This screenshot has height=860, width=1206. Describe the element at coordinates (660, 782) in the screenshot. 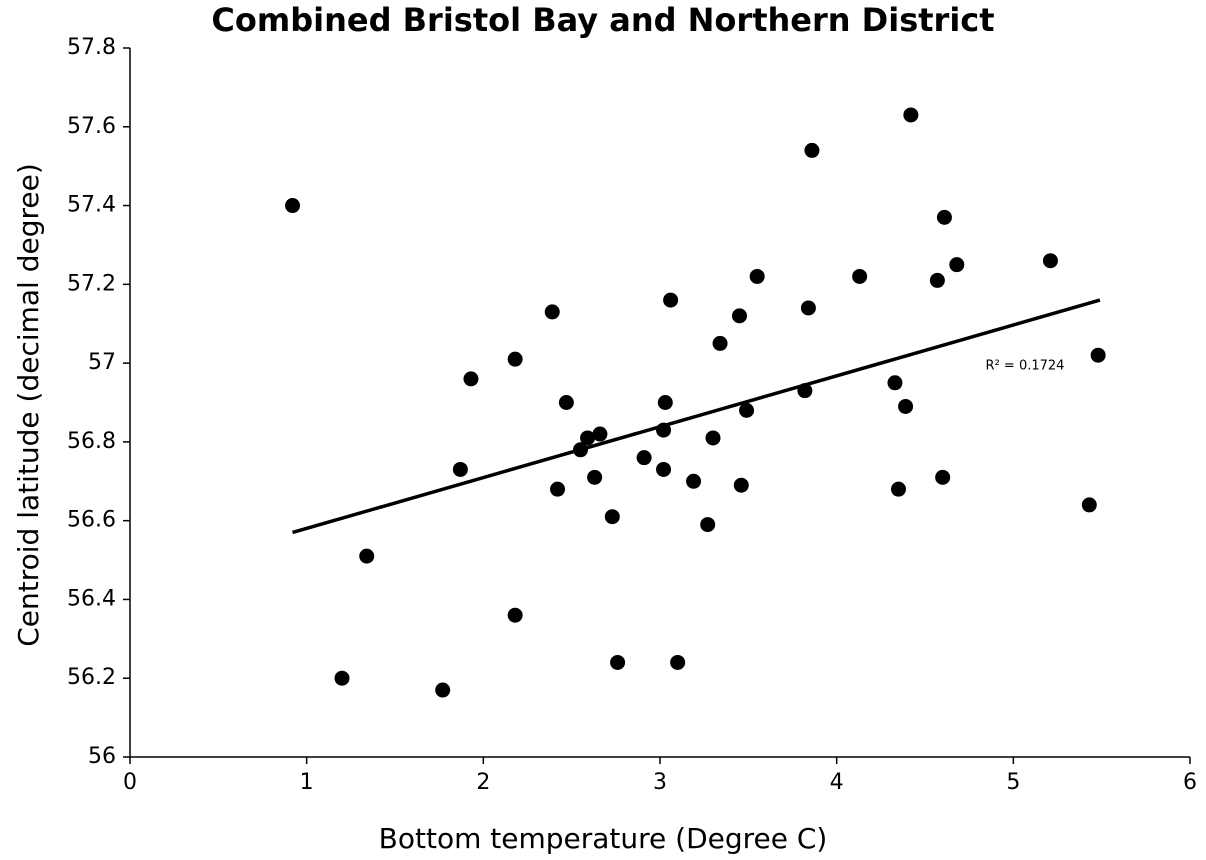

I see `x-tick-label: 3` at that location.